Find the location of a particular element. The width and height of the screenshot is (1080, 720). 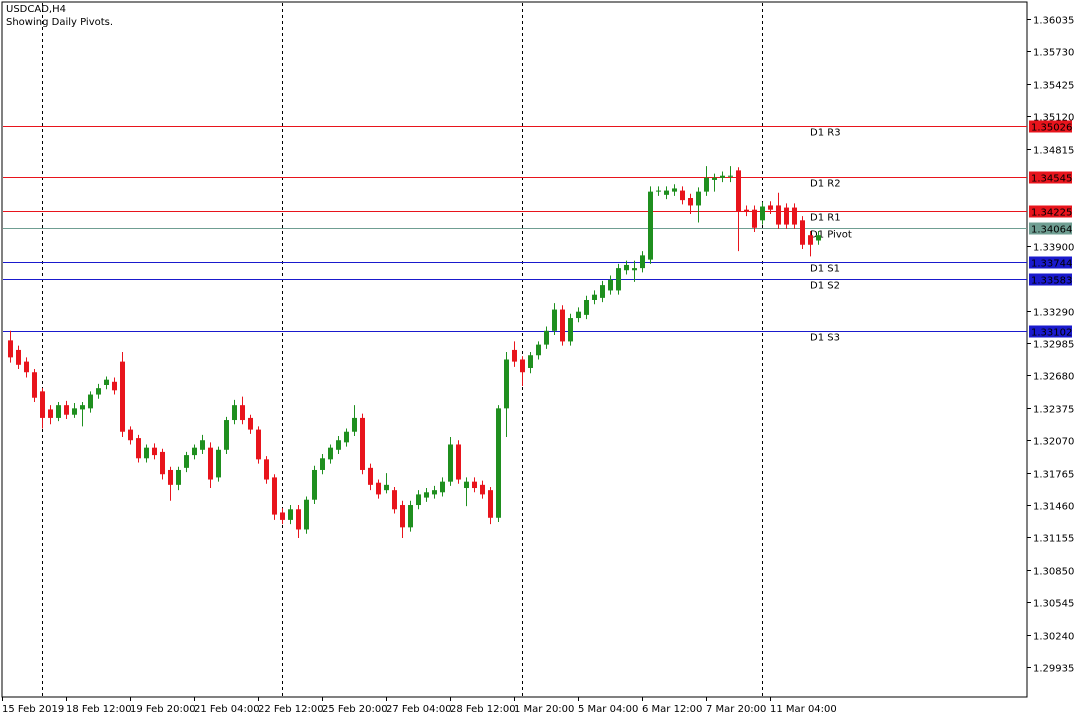

y-tick-label: 1.32680 is located at coordinates (1053, 377).